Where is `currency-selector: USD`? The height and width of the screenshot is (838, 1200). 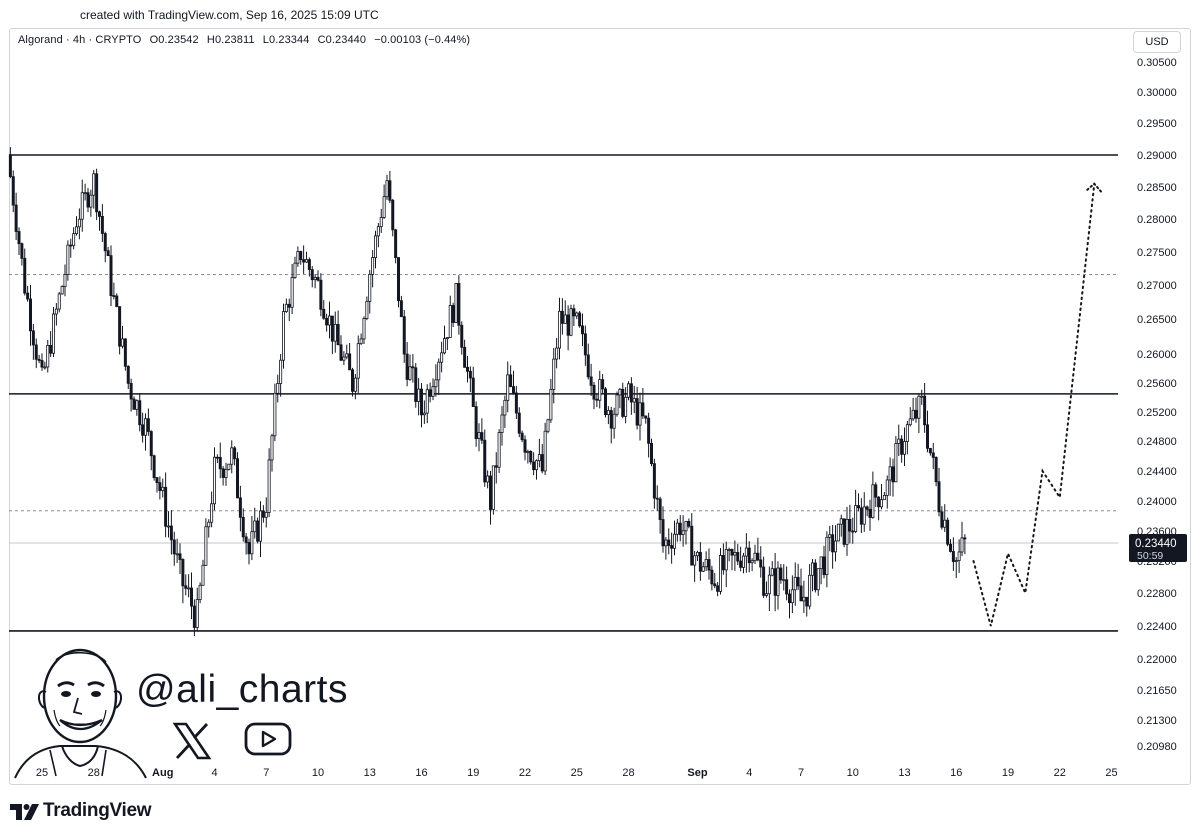
currency-selector: USD is located at coordinates (1157, 42).